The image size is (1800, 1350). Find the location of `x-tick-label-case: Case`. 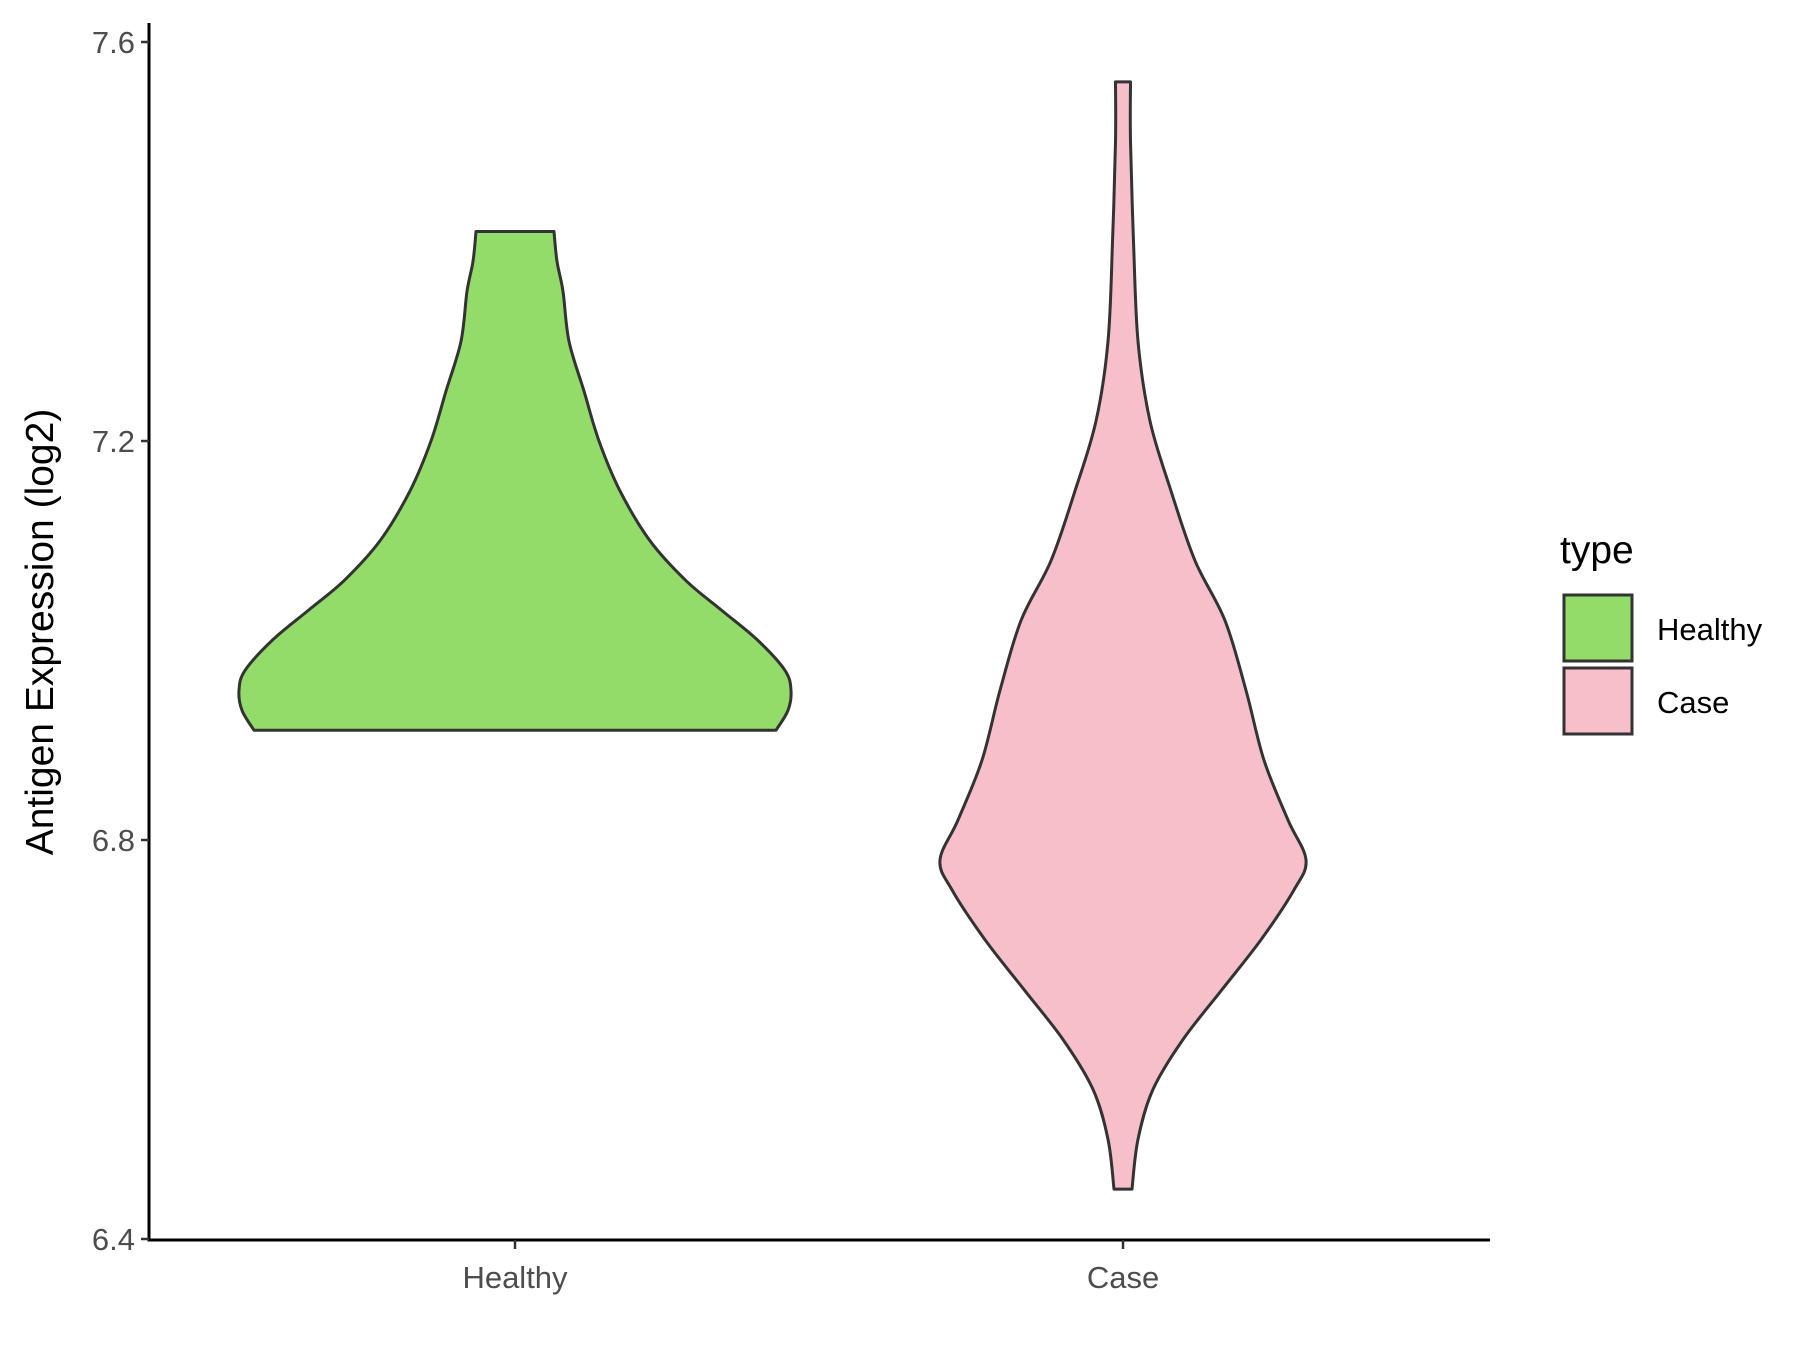

x-tick-label-case: Case is located at coordinates (1123, 1277).